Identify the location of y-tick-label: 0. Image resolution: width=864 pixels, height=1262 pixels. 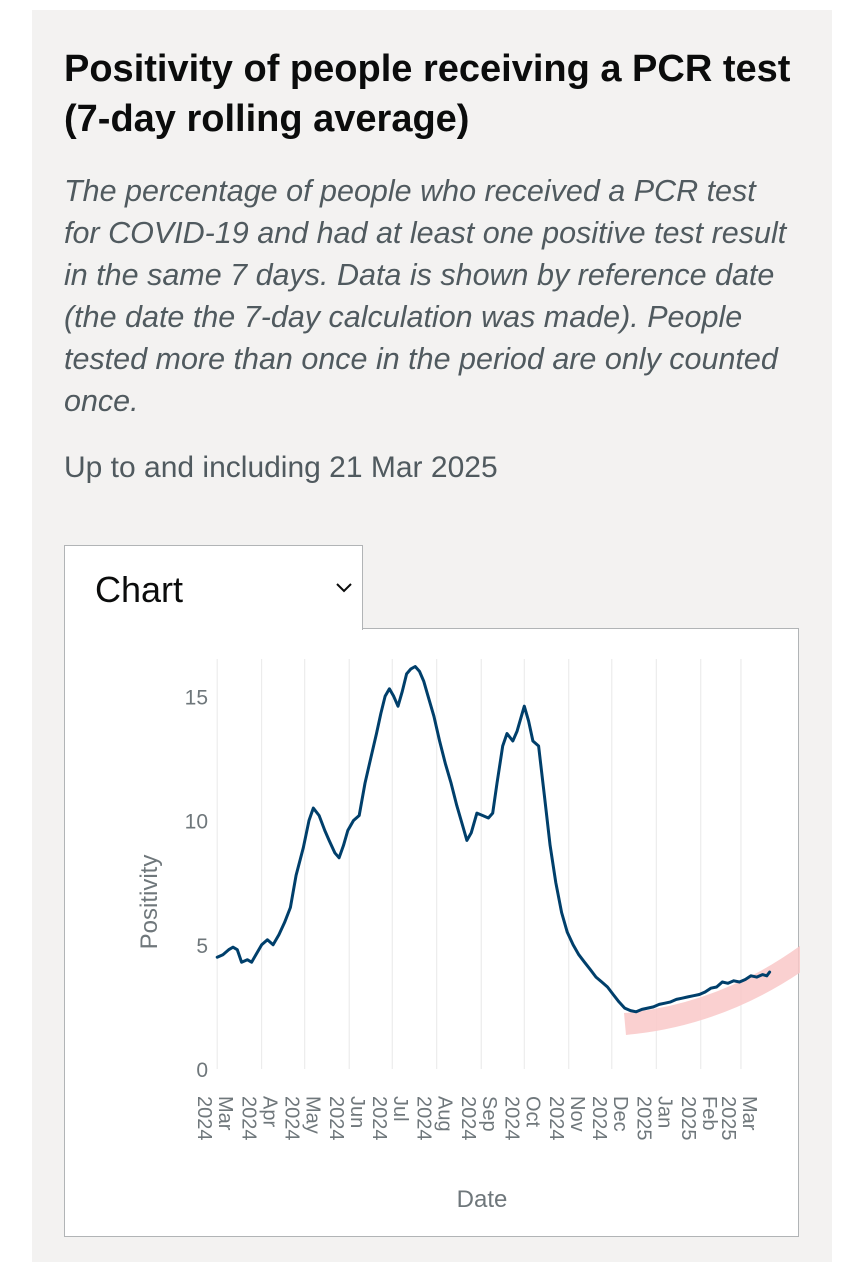
(202, 1070).